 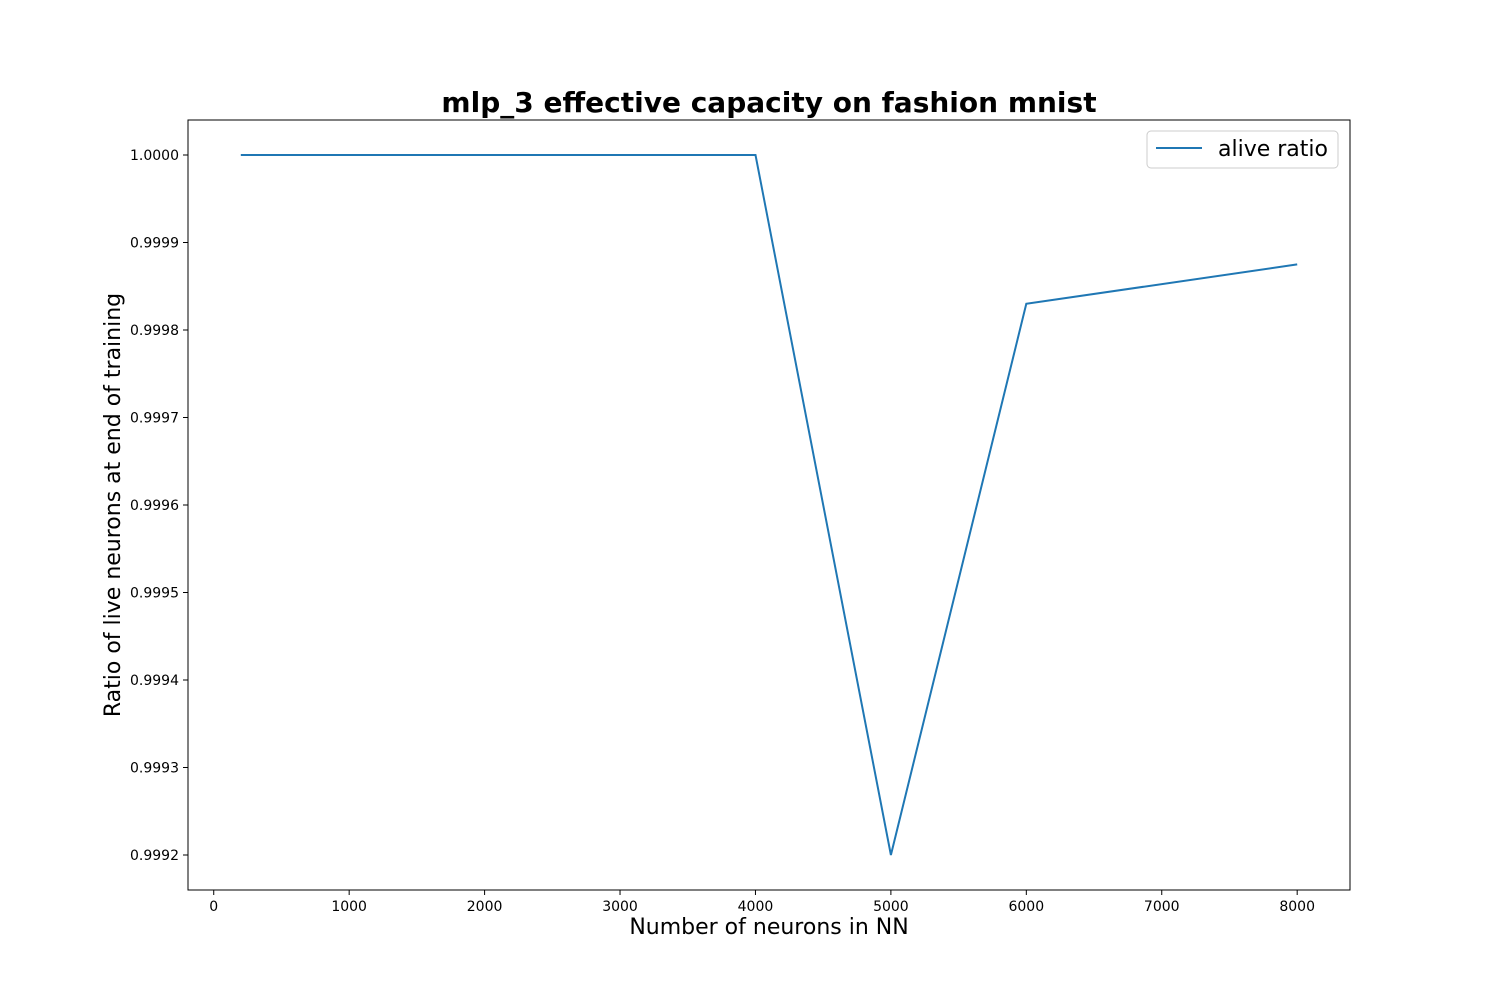 What do you see at coordinates (1273, 149) in the screenshot?
I see `legend-label: alive ratio` at bounding box center [1273, 149].